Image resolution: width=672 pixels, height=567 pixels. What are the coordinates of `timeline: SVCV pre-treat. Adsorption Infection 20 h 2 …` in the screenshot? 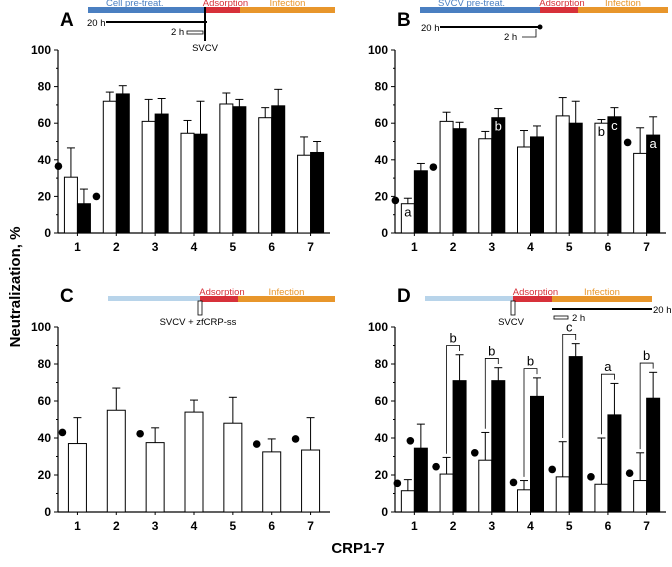 It's located at (544, 21).